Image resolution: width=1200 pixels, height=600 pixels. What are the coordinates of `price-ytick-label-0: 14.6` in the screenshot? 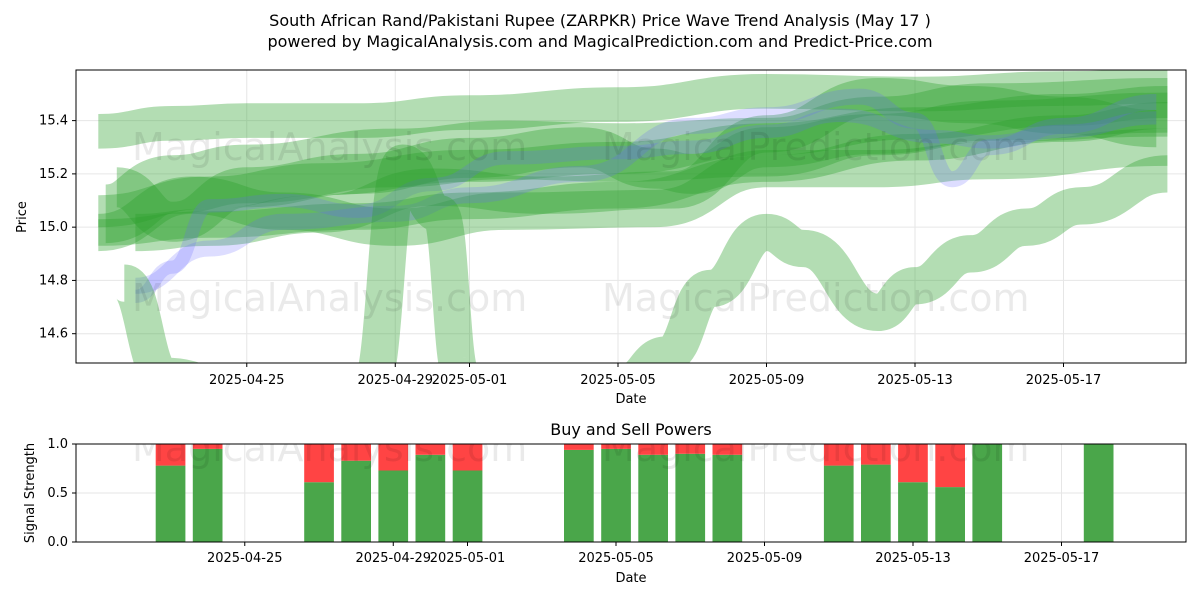 It's located at (53, 334).